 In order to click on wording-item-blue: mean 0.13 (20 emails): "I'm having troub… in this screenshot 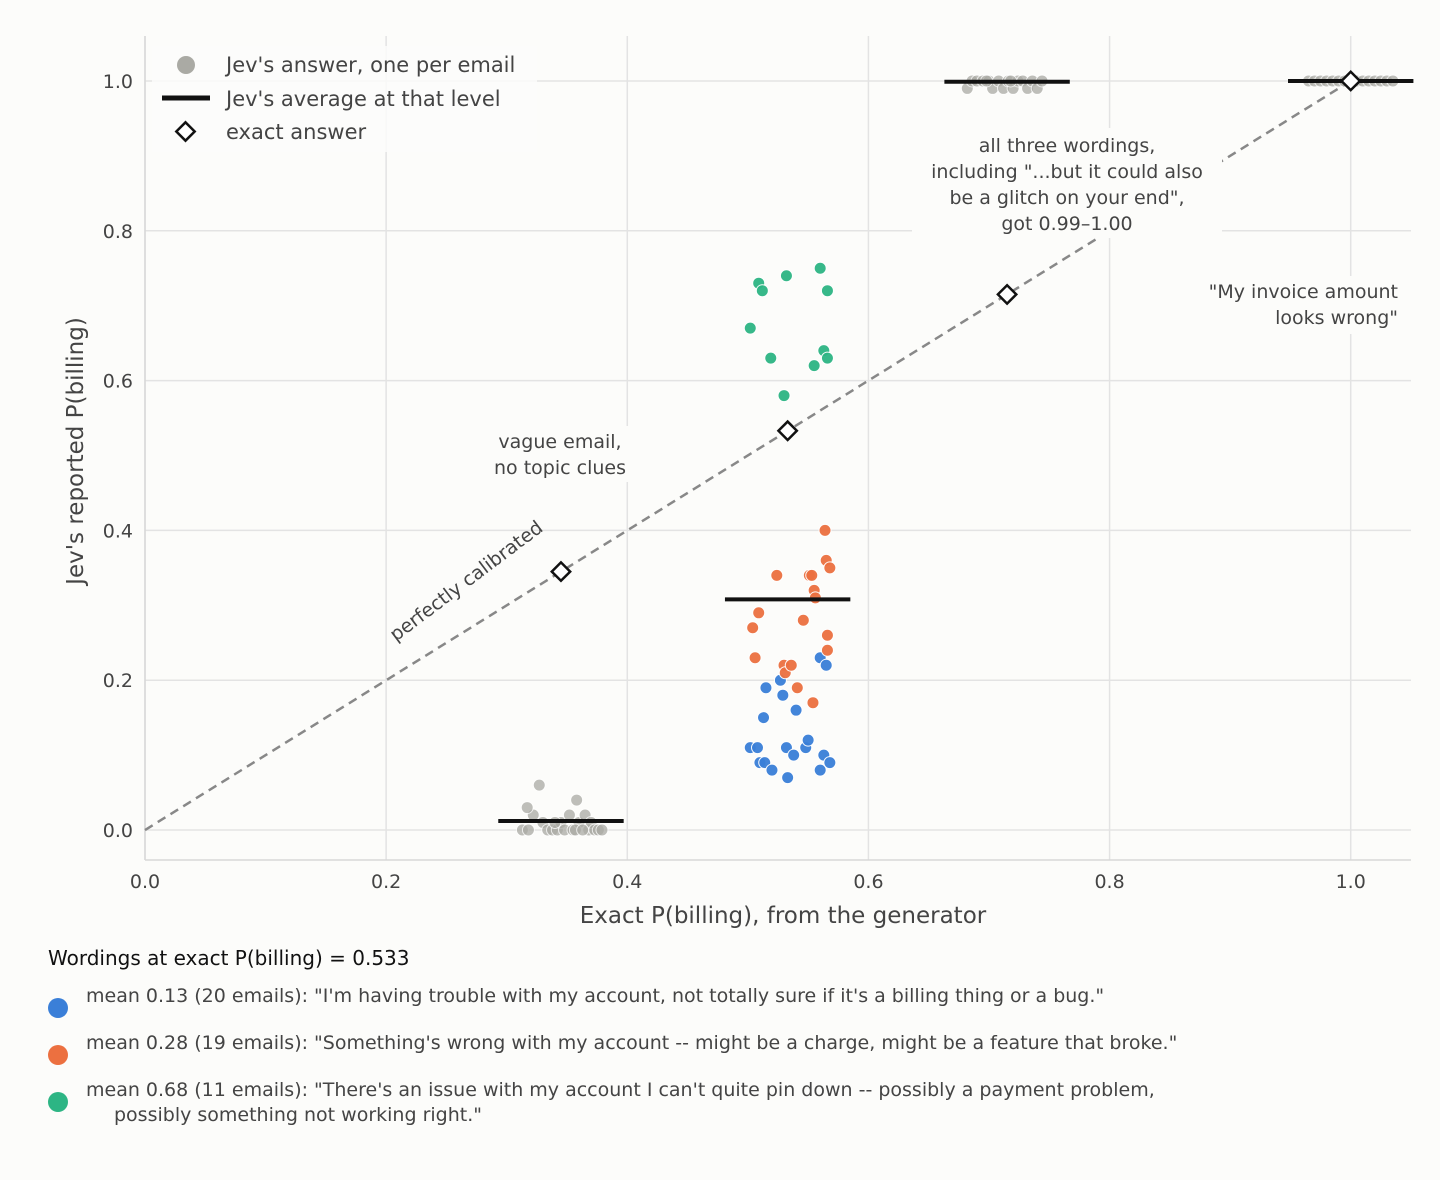, I will do `click(728, 1001)`.